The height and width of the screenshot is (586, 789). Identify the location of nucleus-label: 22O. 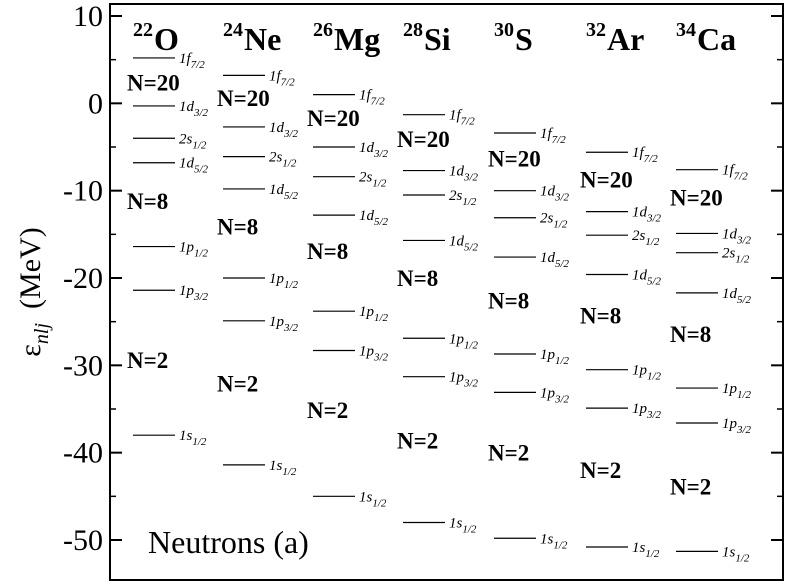
(156, 38).